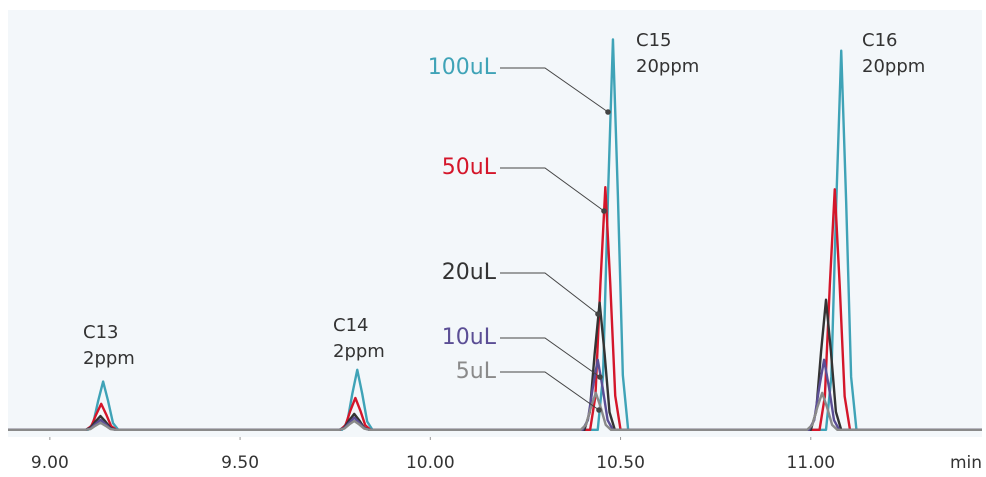  What do you see at coordinates (240, 463) in the screenshot?
I see `x-tick-label: 9.50` at bounding box center [240, 463].